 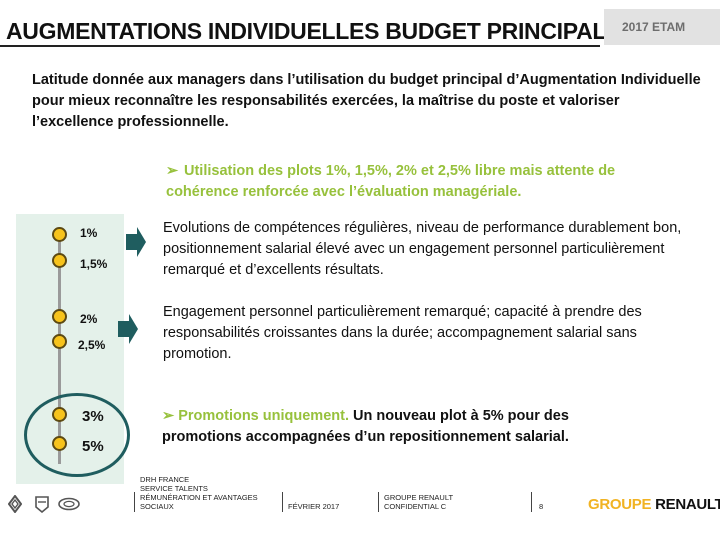 What do you see at coordinates (92, 345) in the screenshot?
I see `scale-label: 2,5%` at bounding box center [92, 345].